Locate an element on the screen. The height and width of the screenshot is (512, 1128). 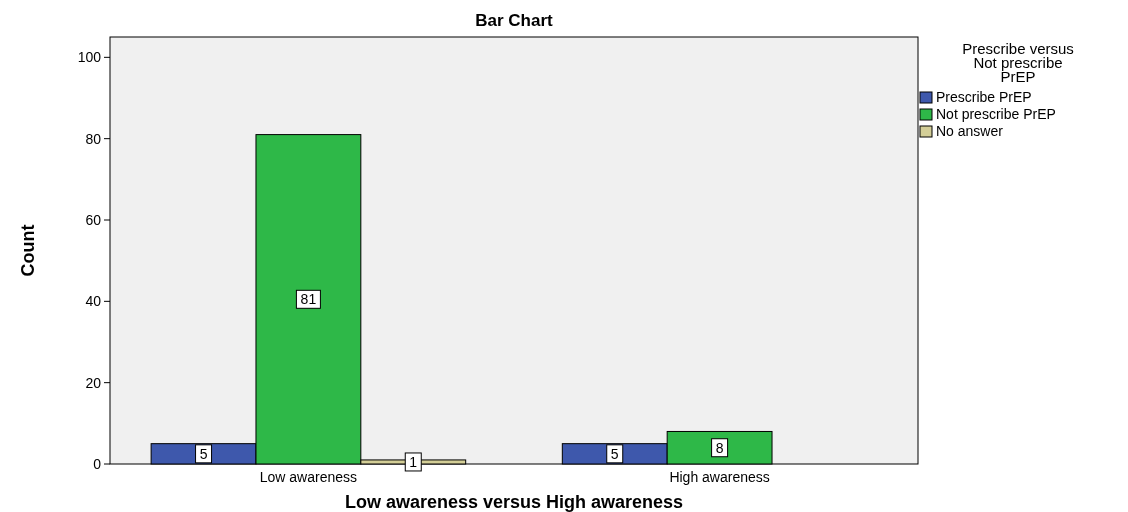
y-tick-label: 0 is located at coordinates (97, 464).